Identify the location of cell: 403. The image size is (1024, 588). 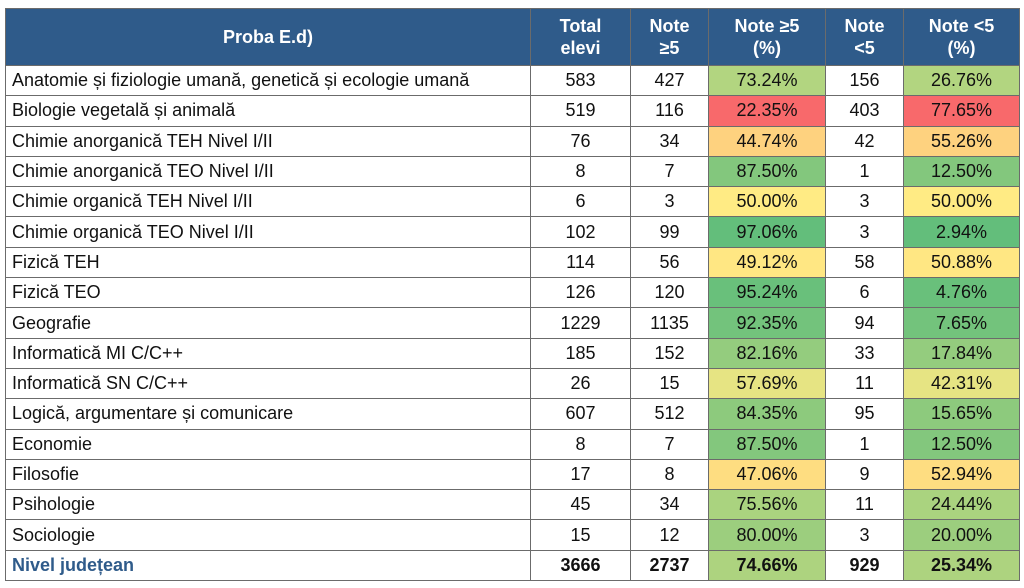
(864, 111).